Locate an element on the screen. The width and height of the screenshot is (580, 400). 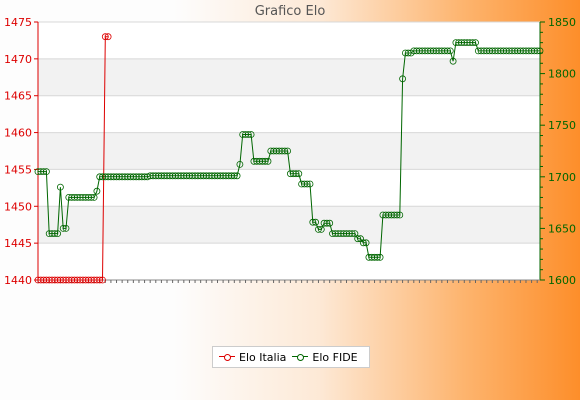
legend-label-italia: Elo Italia is located at coordinates (263, 357).